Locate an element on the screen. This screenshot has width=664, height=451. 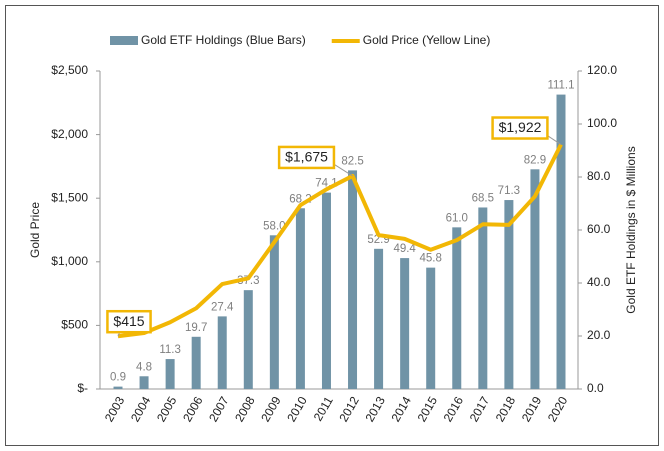
x-tick-label: 2004 is located at coordinates (141, 409).